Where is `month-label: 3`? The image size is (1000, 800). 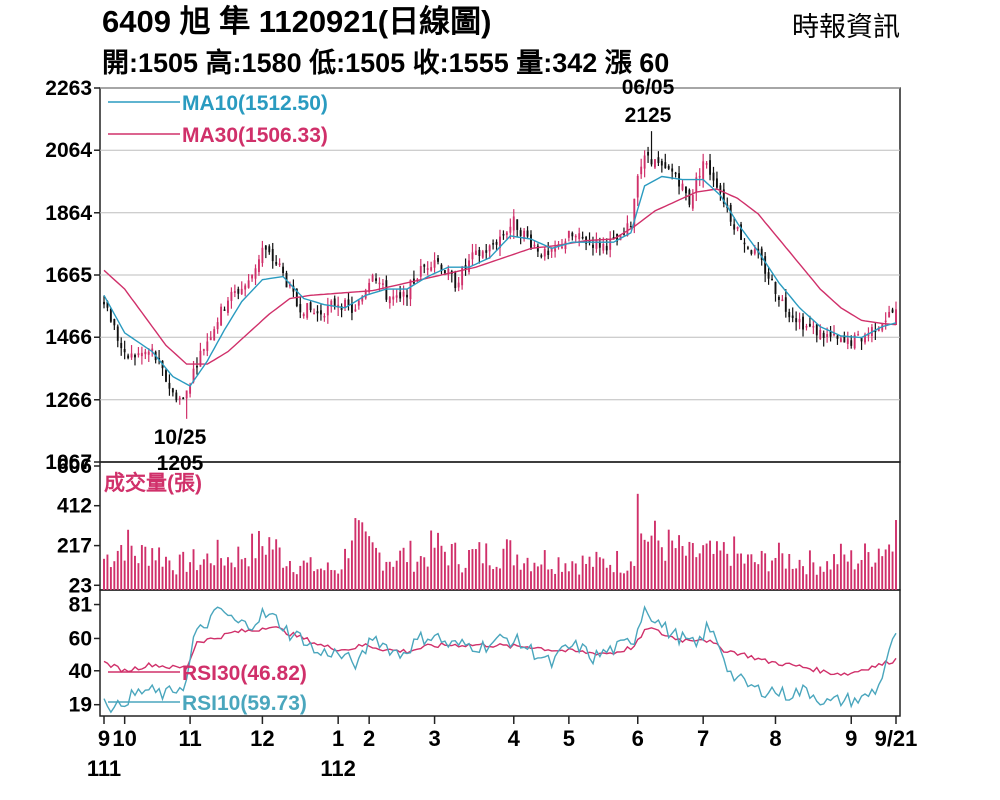
month-label: 3 is located at coordinates (434, 738).